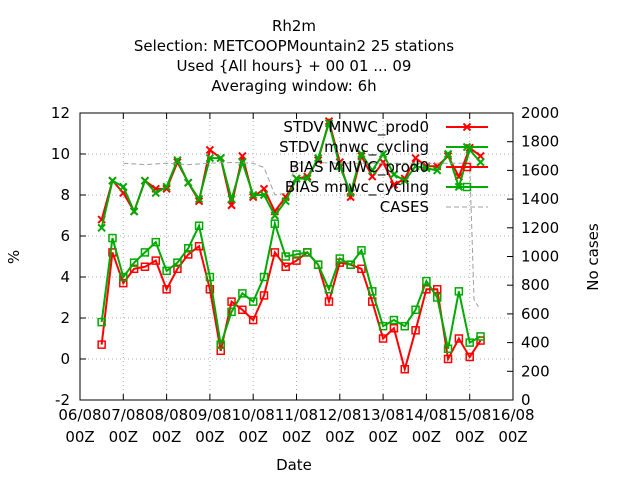  Describe the element at coordinates (65, 195) in the screenshot. I see `y-tick-label: 8` at that location.